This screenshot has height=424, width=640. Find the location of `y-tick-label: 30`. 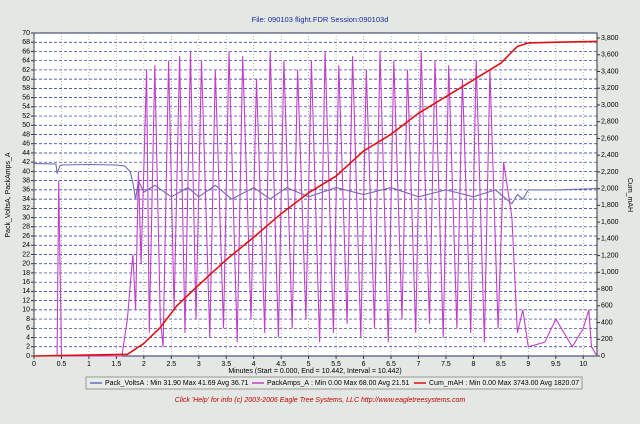

y-tick-label: 30 is located at coordinates (26, 217).